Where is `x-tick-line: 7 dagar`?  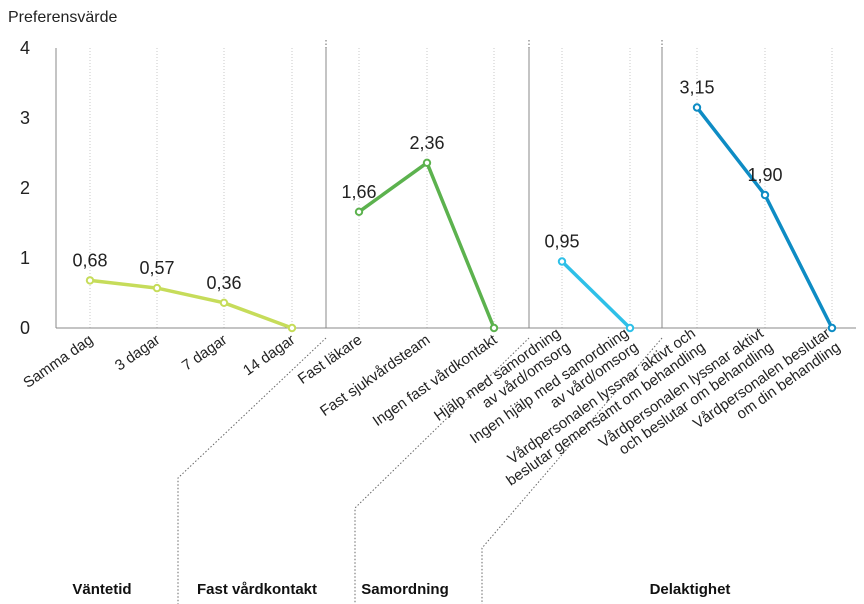 x-tick-line: 7 dagar is located at coordinates (204, 352).